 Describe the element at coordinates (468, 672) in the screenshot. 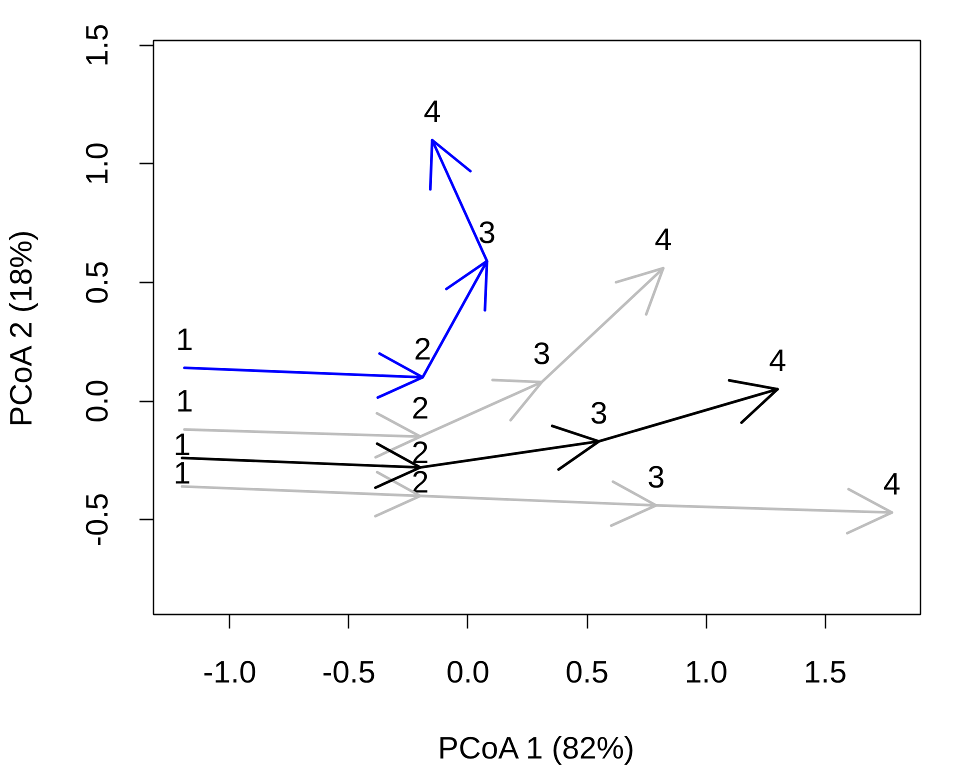

I see `x-tick-label: 0.0` at that location.